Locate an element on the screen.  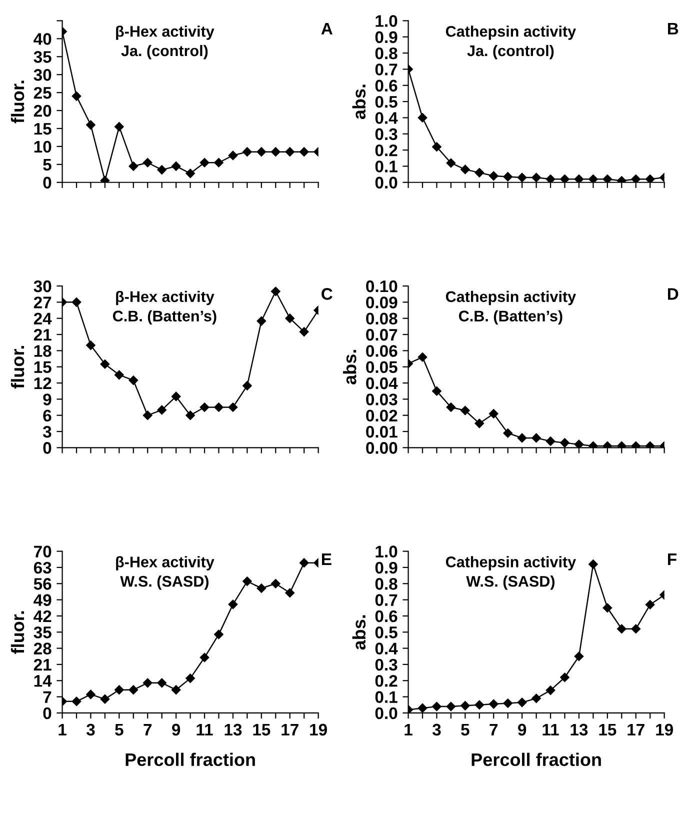
y-tick-label: 14 is located at coordinates (43, 681).